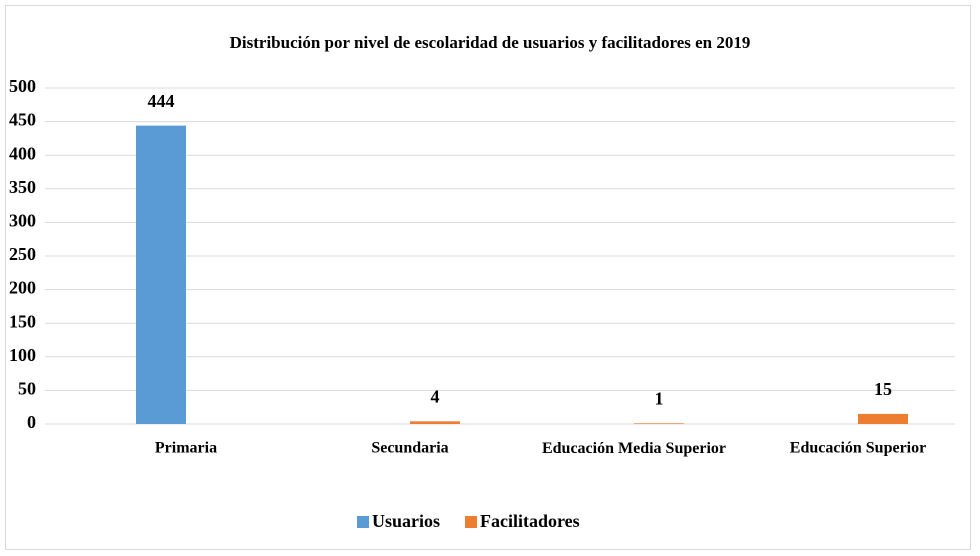 This screenshot has height=556, width=980. I want to click on y-tick-label: 50, so click(27, 389).